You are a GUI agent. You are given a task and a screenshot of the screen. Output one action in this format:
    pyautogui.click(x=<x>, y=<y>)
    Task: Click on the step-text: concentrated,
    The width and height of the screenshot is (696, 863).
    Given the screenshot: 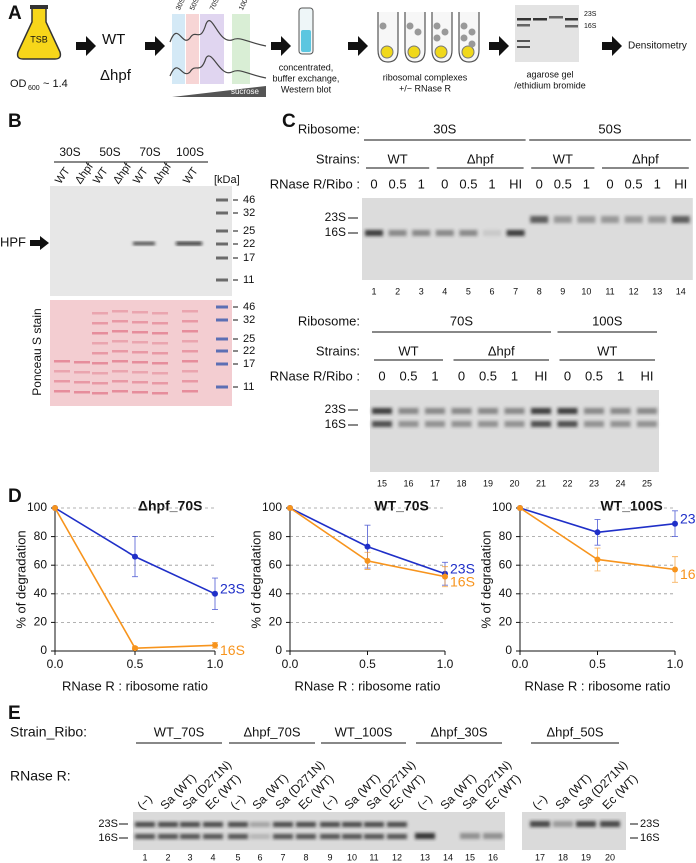 What is the action you would take?
    pyautogui.click(x=306, y=67)
    